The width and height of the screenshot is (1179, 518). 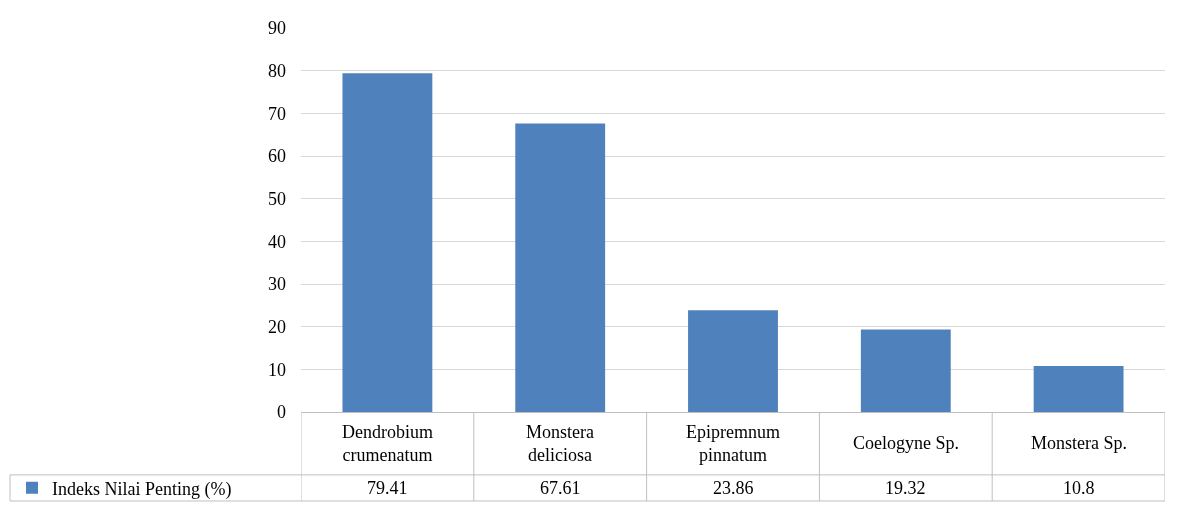 I want to click on data-label: 79.41, so click(x=387, y=488).